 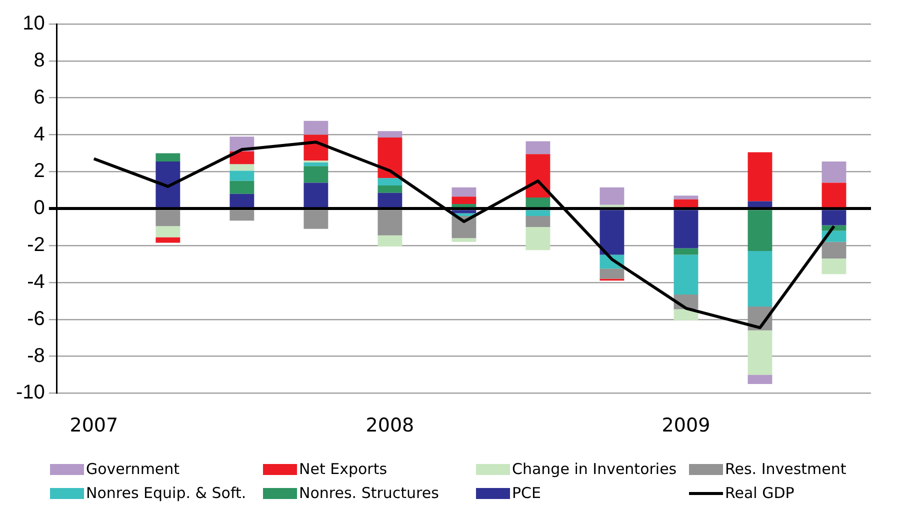 I want to click on y-tick-label: -2, so click(x=36, y=245).